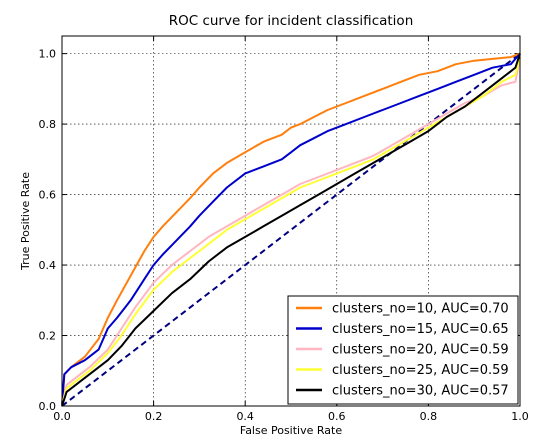  I want to click on x-tick-label: 1.0, so click(520, 416).